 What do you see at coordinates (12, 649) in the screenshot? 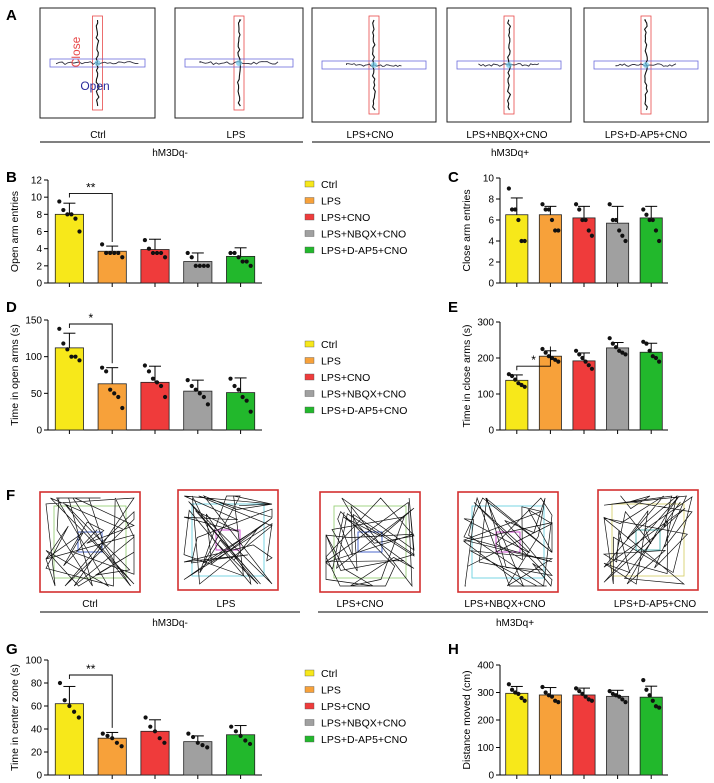
I see `panel-letter-g: G` at bounding box center [12, 649].